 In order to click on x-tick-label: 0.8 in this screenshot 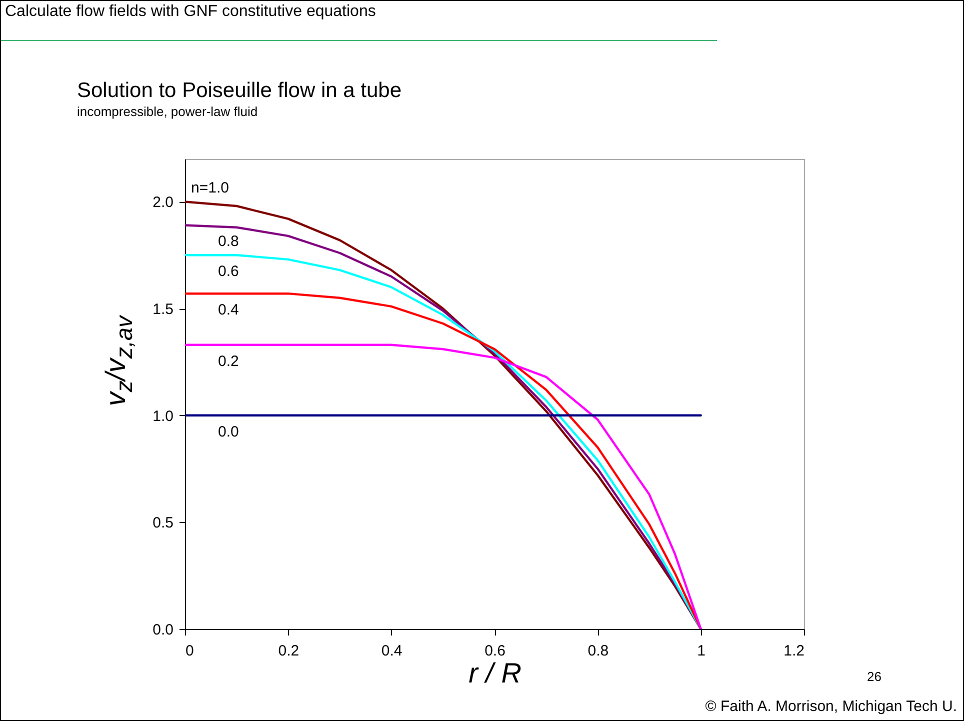, I will do `click(598, 651)`.